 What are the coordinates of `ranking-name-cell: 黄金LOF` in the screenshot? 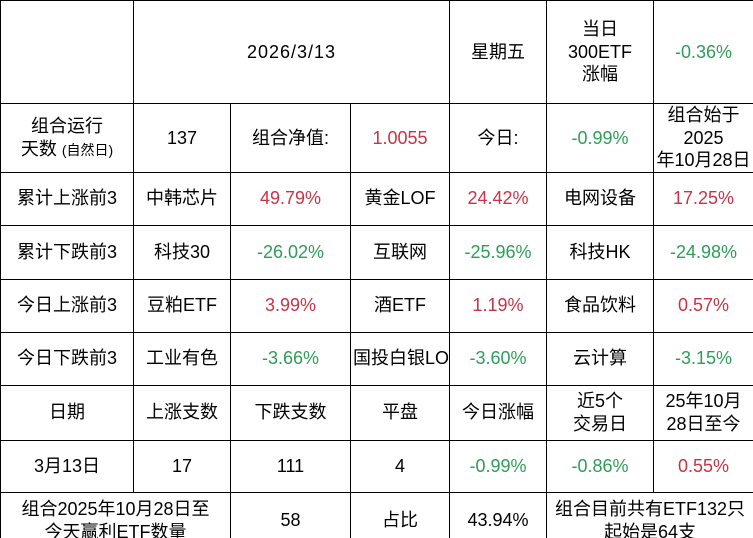 It's located at (400, 198).